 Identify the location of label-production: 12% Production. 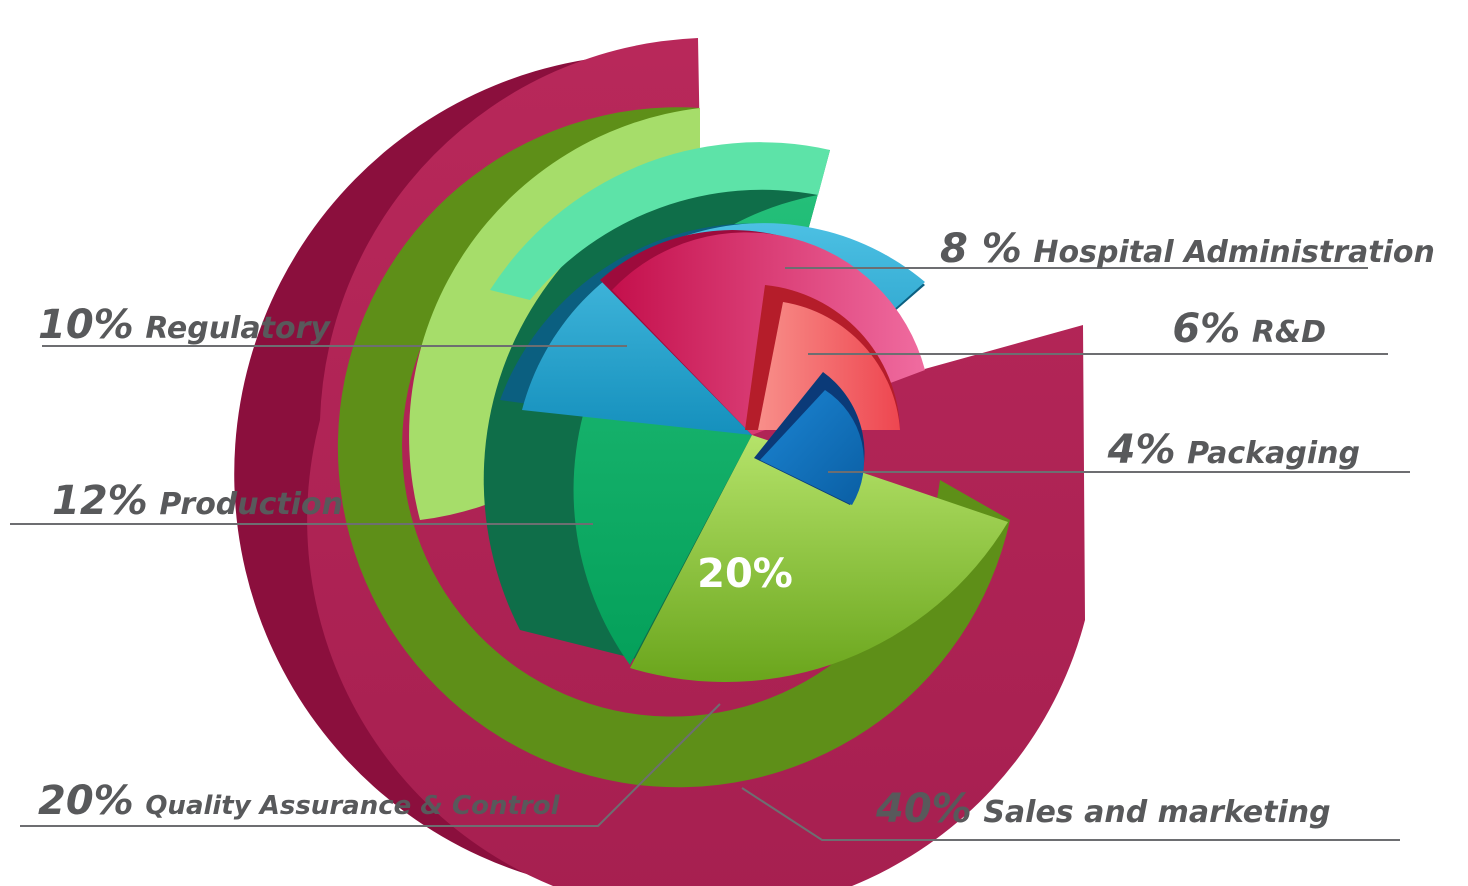
(197, 501).